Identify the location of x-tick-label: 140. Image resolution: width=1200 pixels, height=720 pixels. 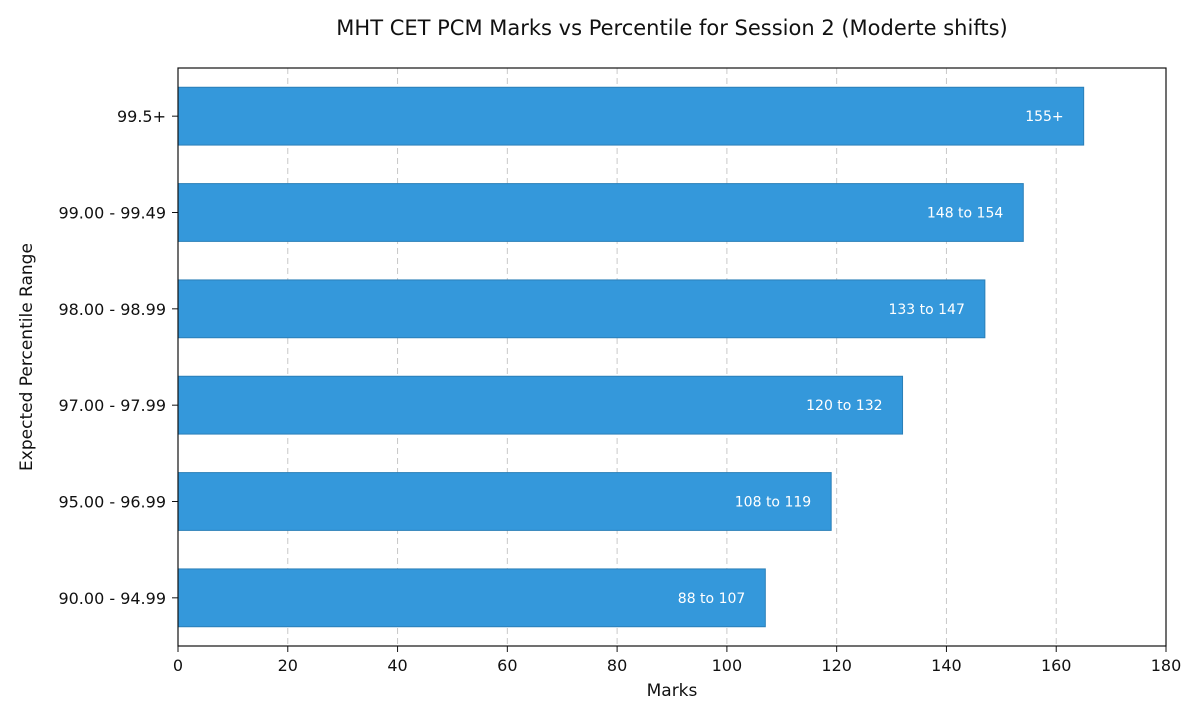
(946, 665).